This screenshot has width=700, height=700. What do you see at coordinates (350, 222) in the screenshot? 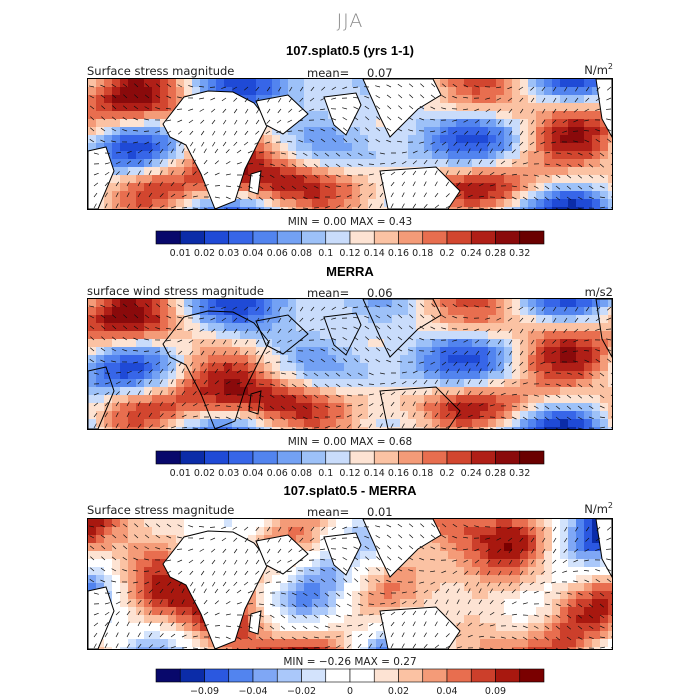
I see `min-max-readout: MIN = 0.00 MAX = 0.43` at bounding box center [350, 222].